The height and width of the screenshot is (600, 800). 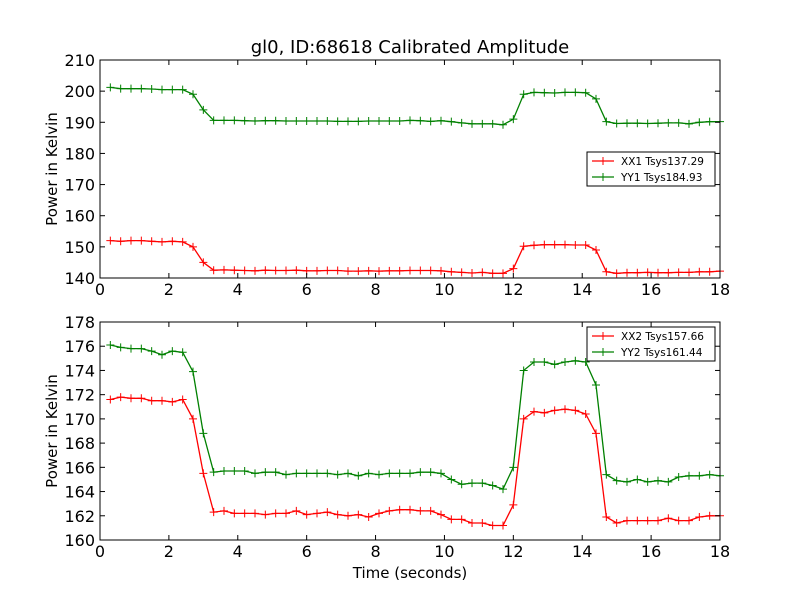 What do you see at coordinates (52, 431) in the screenshot?
I see `y-axis-label: Power in Kelvin` at bounding box center [52, 431].